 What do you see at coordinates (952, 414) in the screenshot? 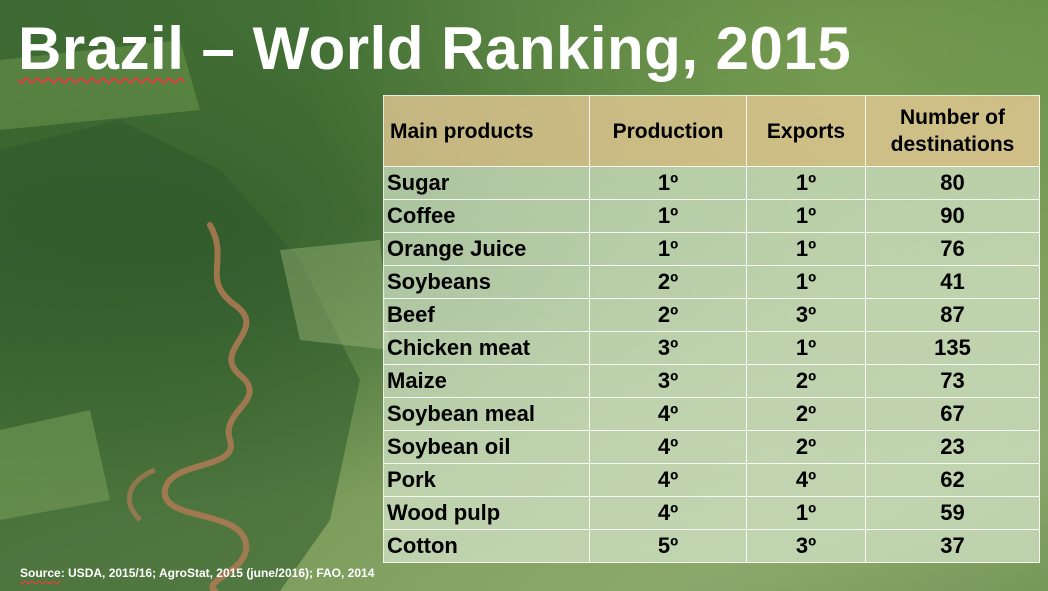
I see `cell-destinations: 67` at bounding box center [952, 414].